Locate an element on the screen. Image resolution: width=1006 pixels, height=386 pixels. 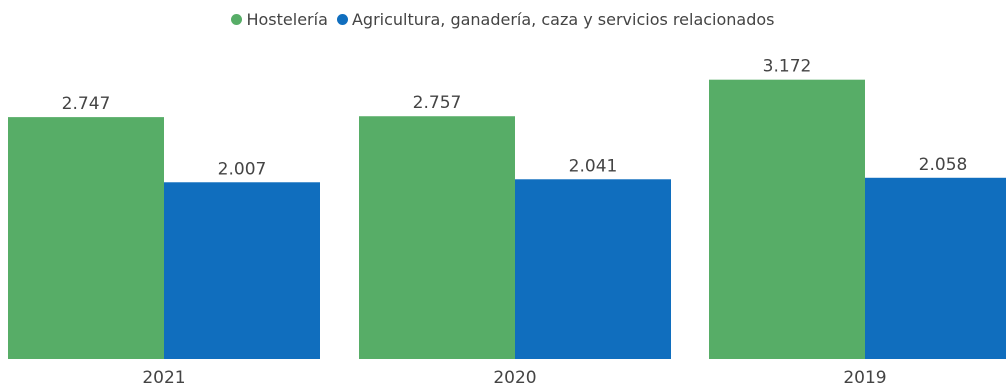
data-label: 3.172 is located at coordinates (787, 67).